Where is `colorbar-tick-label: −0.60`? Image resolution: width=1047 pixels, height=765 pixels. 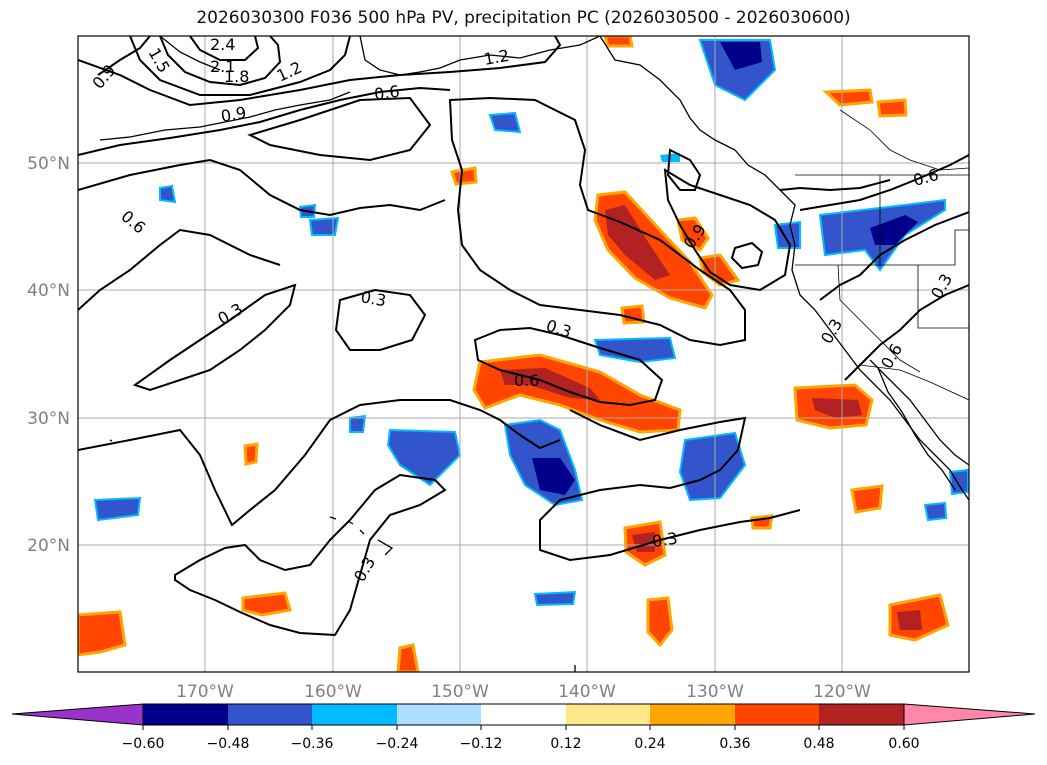
colorbar-tick-label: −0.60 is located at coordinates (143, 744).